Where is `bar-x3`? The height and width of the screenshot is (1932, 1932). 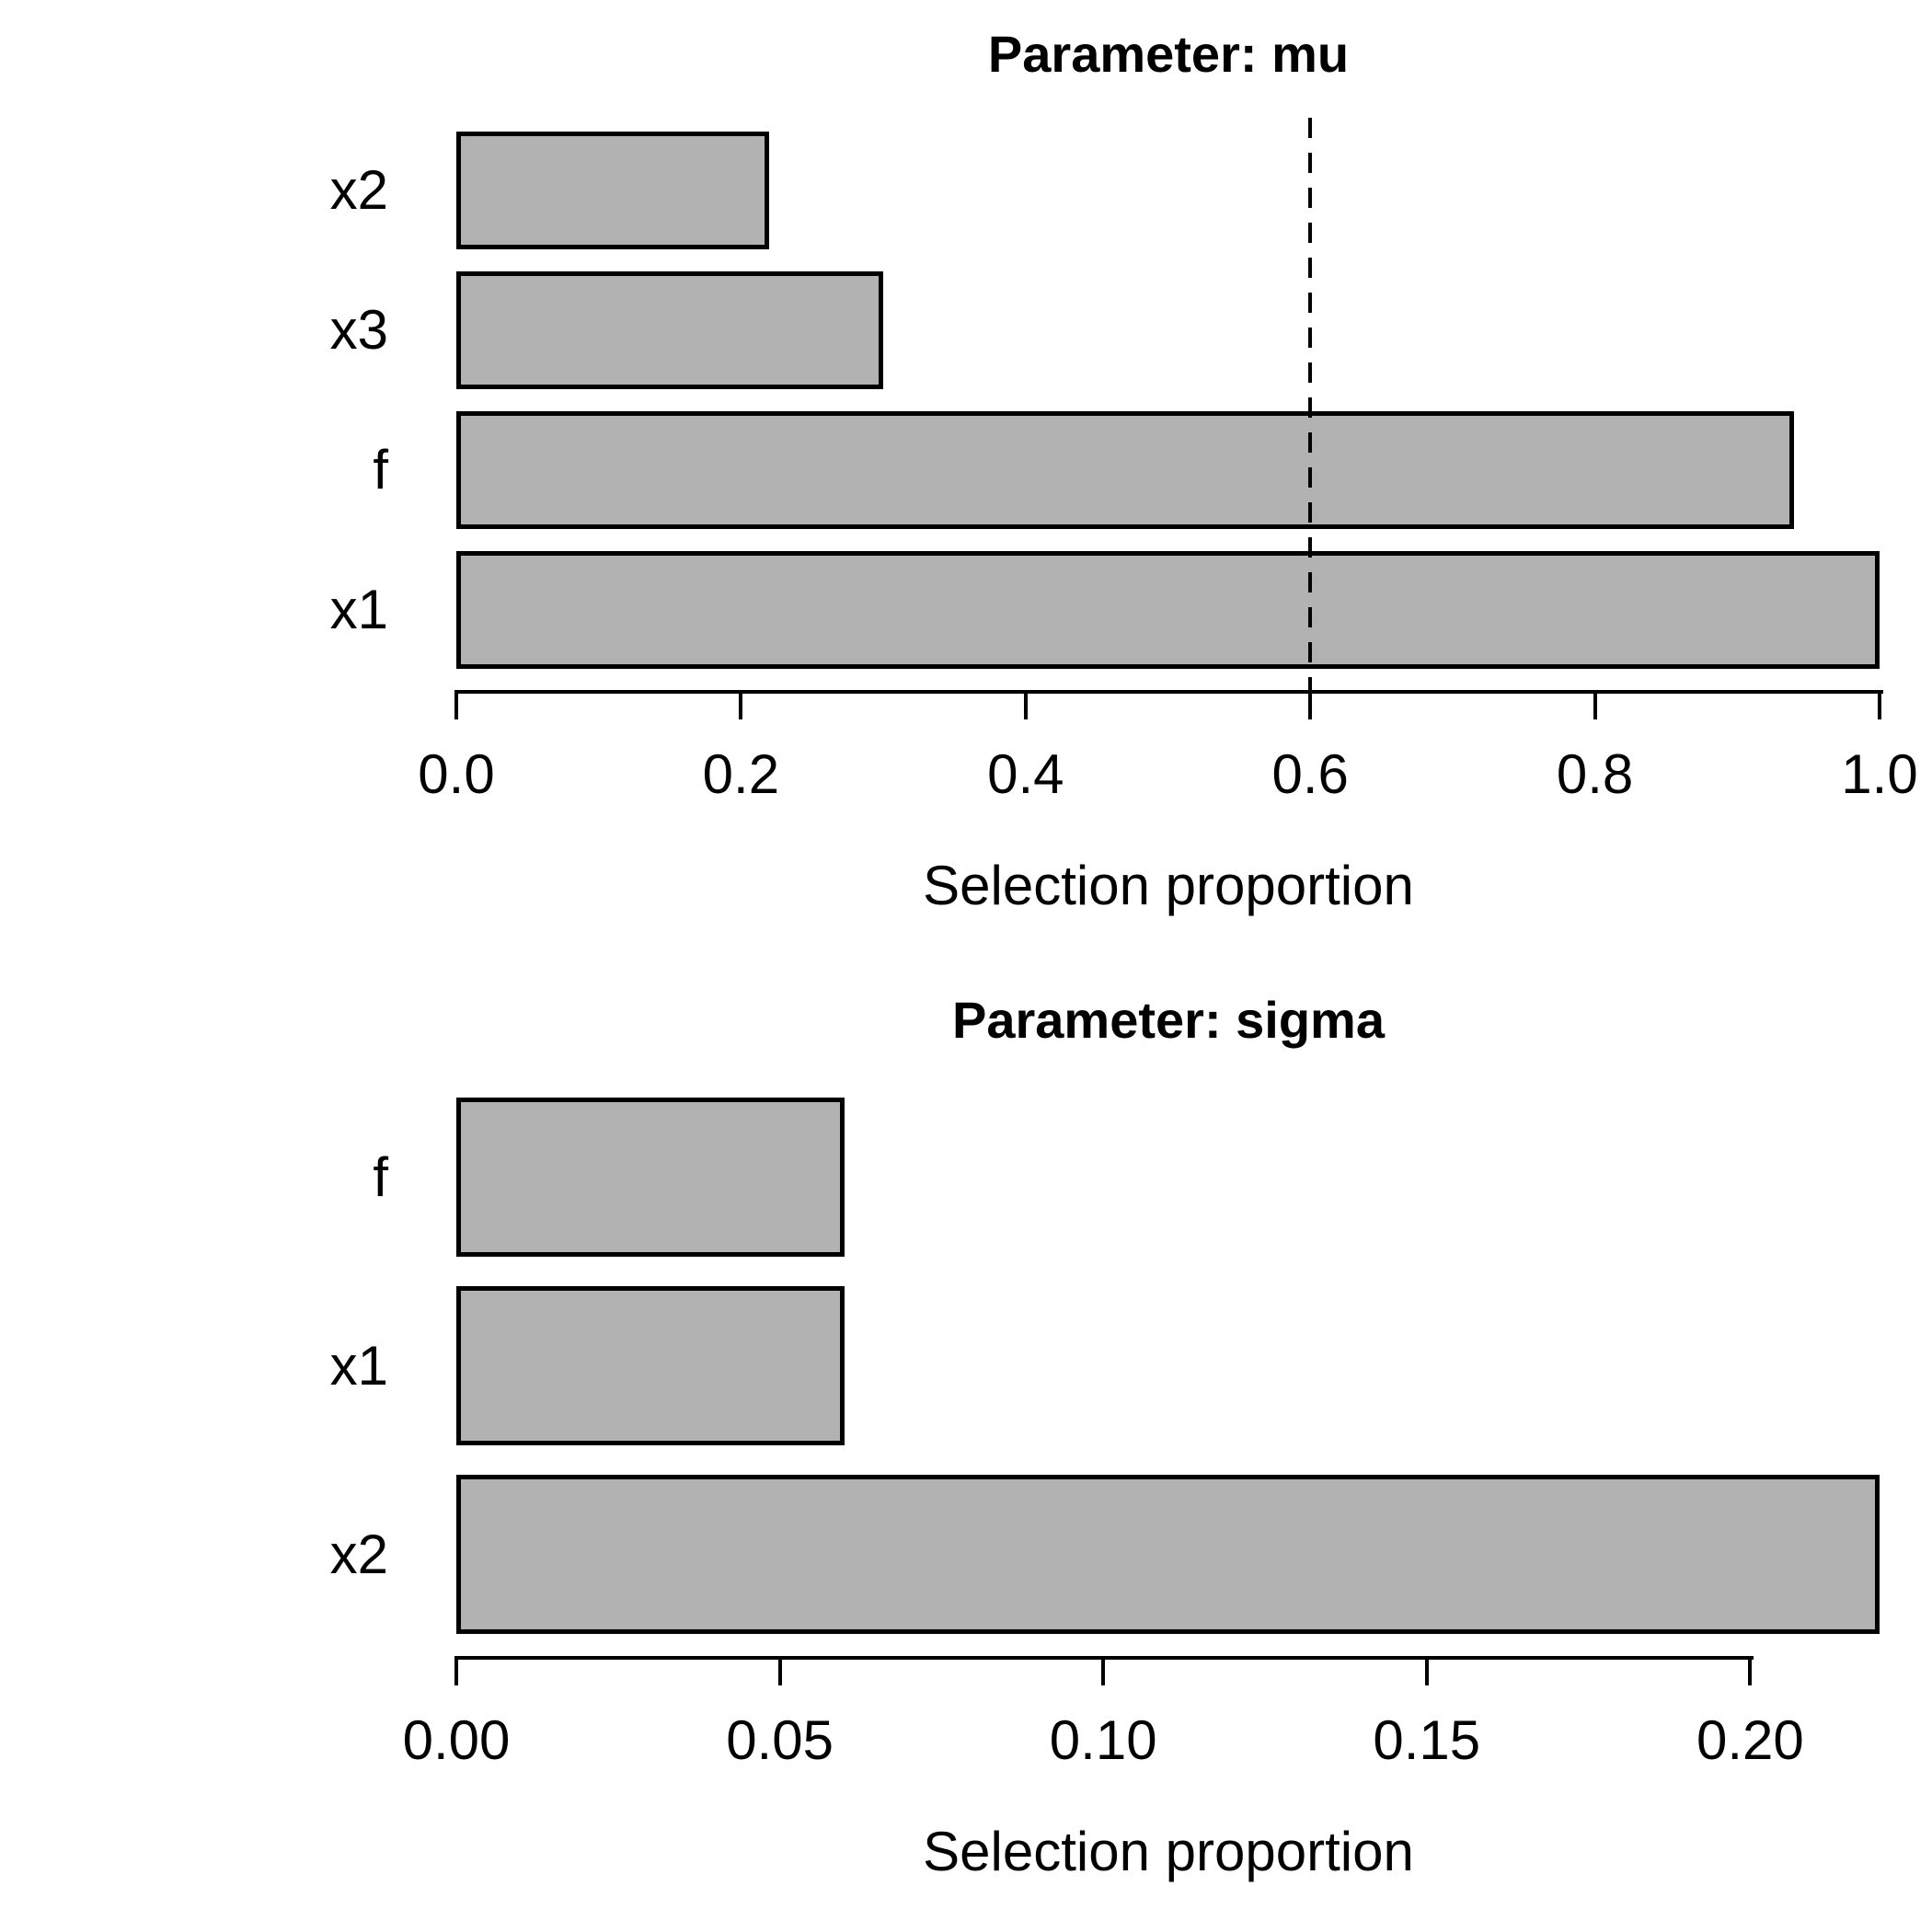 bar-x3 is located at coordinates (669, 330).